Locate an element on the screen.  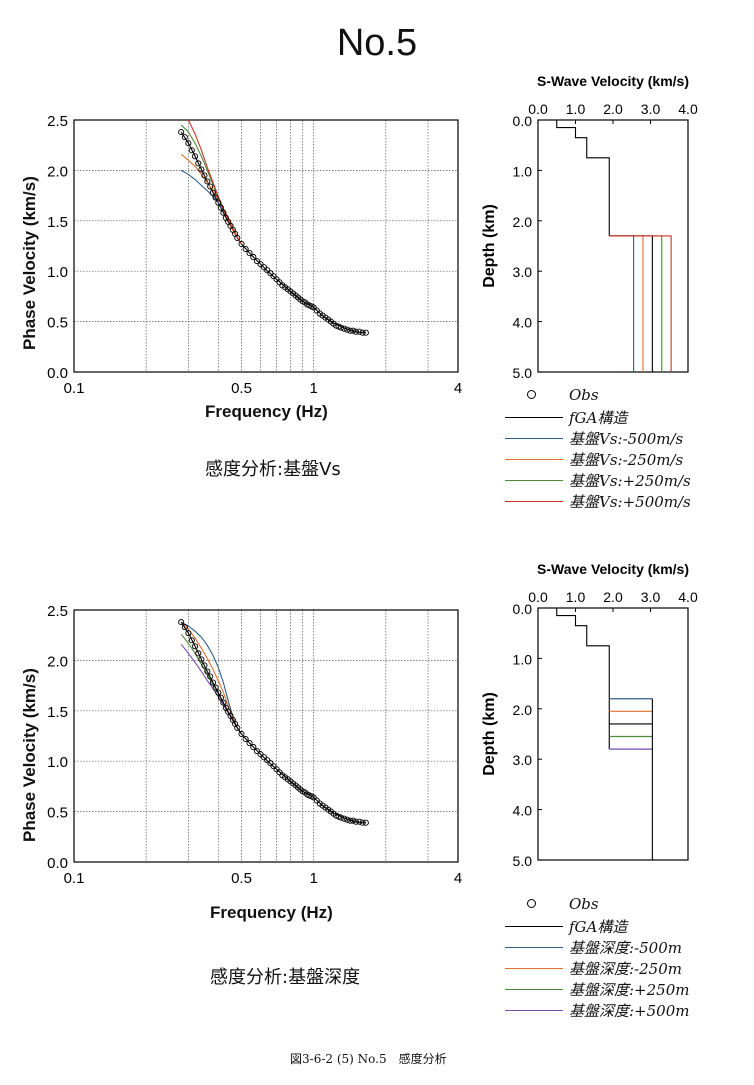
profile-title: S-Wave Velocity (km/s) is located at coordinates (613, 81).